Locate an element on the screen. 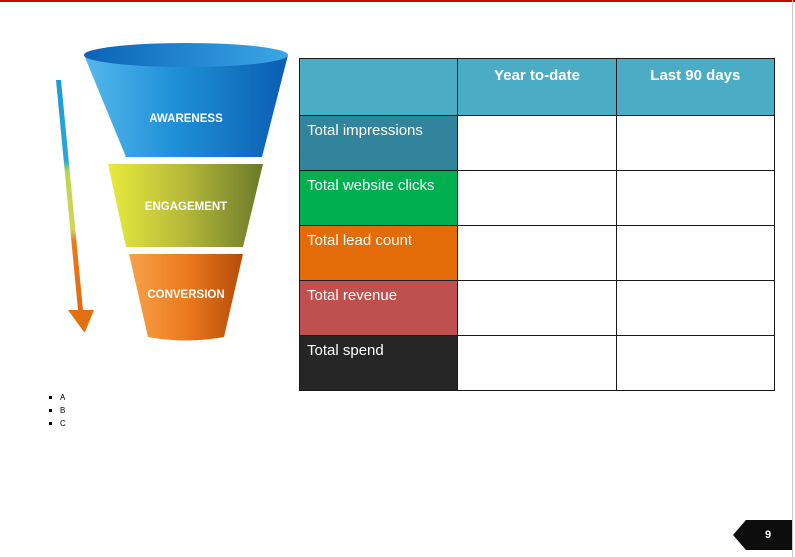 The image size is (795, 557). table-row: Total spend is located at coordinates (537, 363).